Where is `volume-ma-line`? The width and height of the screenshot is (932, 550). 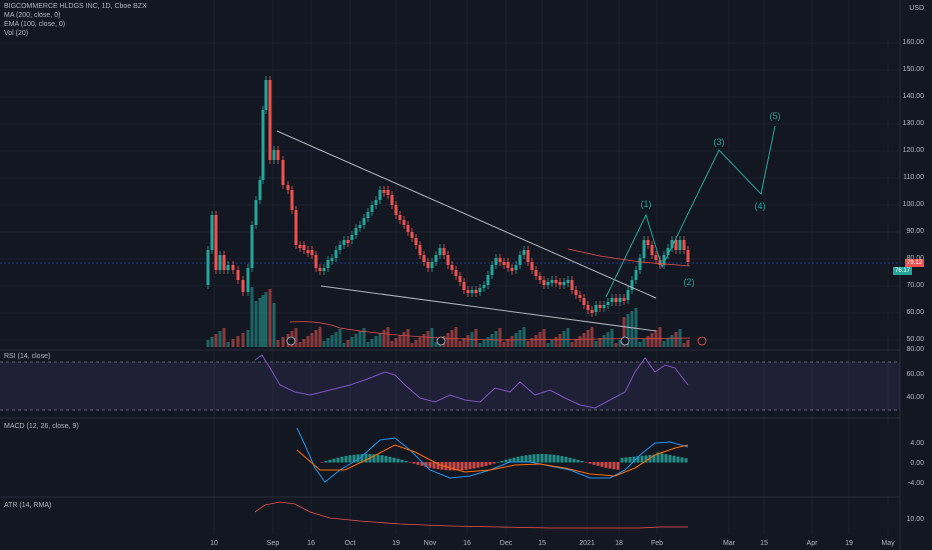 volume-ma-line is located at coordinates (490, 331).